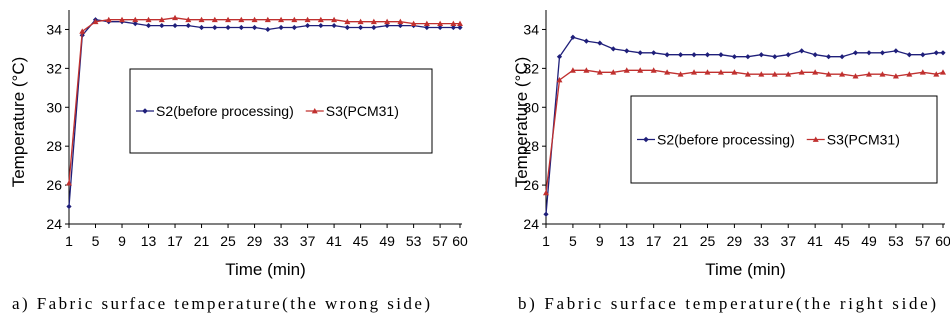 This screenshot has width=950, height=320. I want to click on x-tick-label: 17, so click(654, 241).